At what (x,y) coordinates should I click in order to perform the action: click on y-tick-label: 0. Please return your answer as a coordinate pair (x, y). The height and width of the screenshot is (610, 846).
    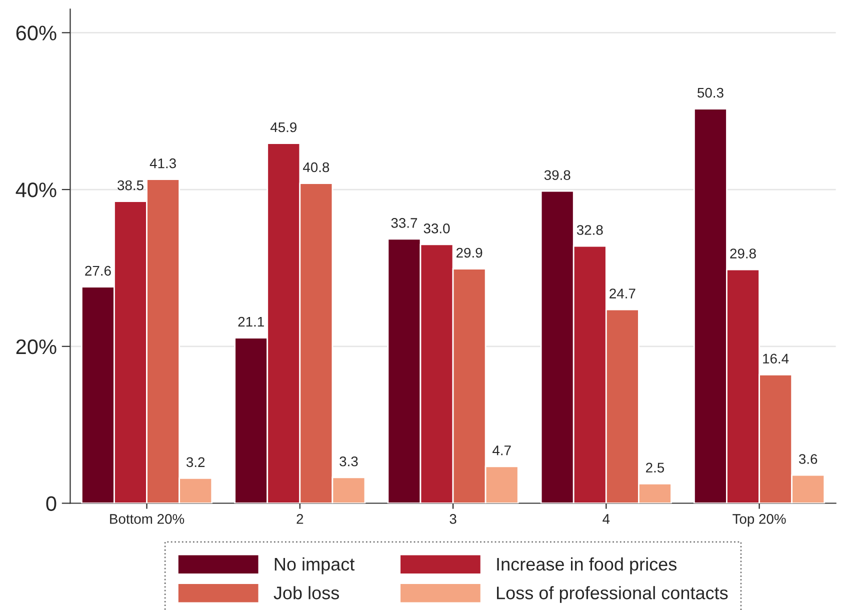
    Looking at the image, I should click on (51, 504).